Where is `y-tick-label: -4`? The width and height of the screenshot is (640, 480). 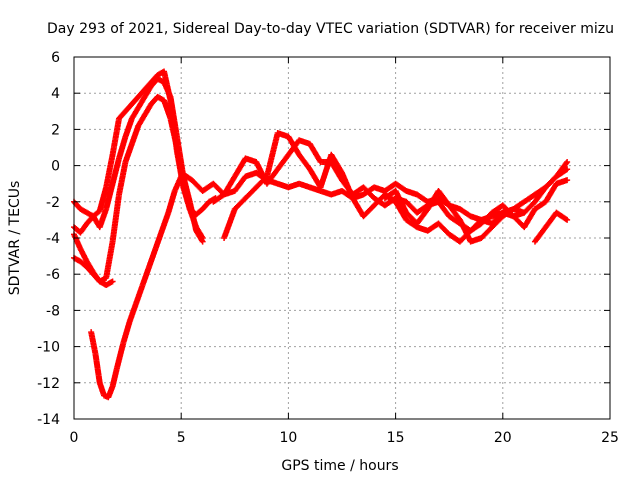 y-tick-label: -4 is located at coordinates (53, 239).